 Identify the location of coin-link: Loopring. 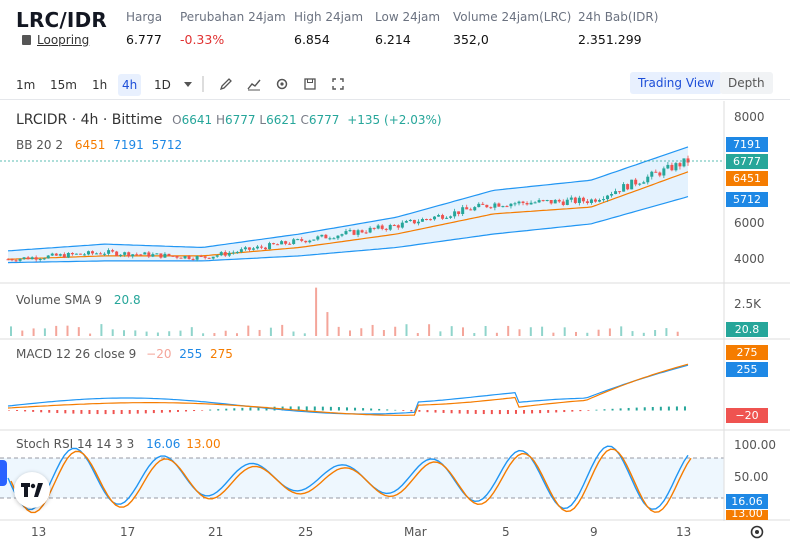
(55, 40).